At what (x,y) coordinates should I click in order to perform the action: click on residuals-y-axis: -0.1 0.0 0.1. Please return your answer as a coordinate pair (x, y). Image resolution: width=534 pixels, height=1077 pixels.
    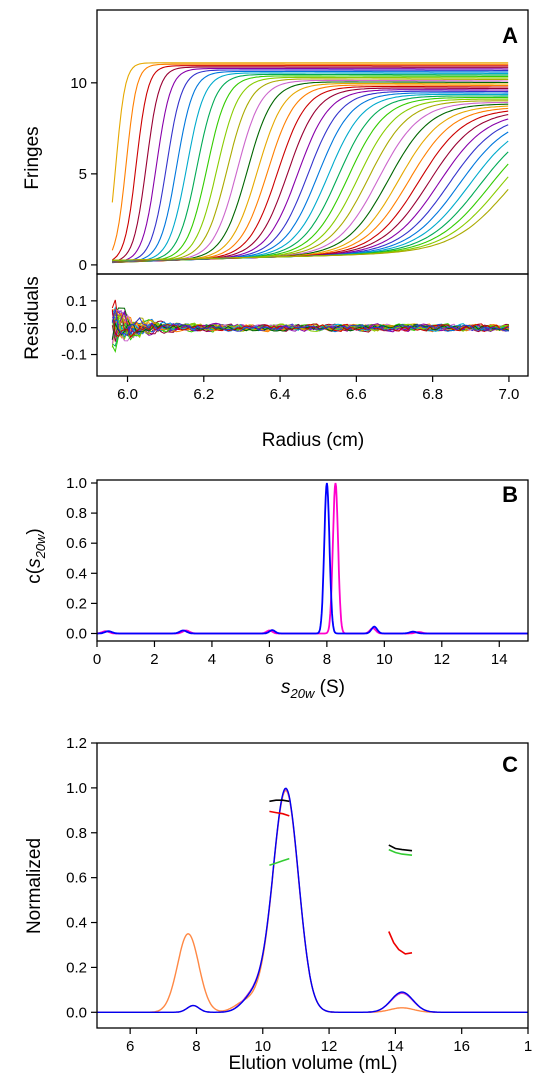
    Looking at the image, I should click on (79, 328).